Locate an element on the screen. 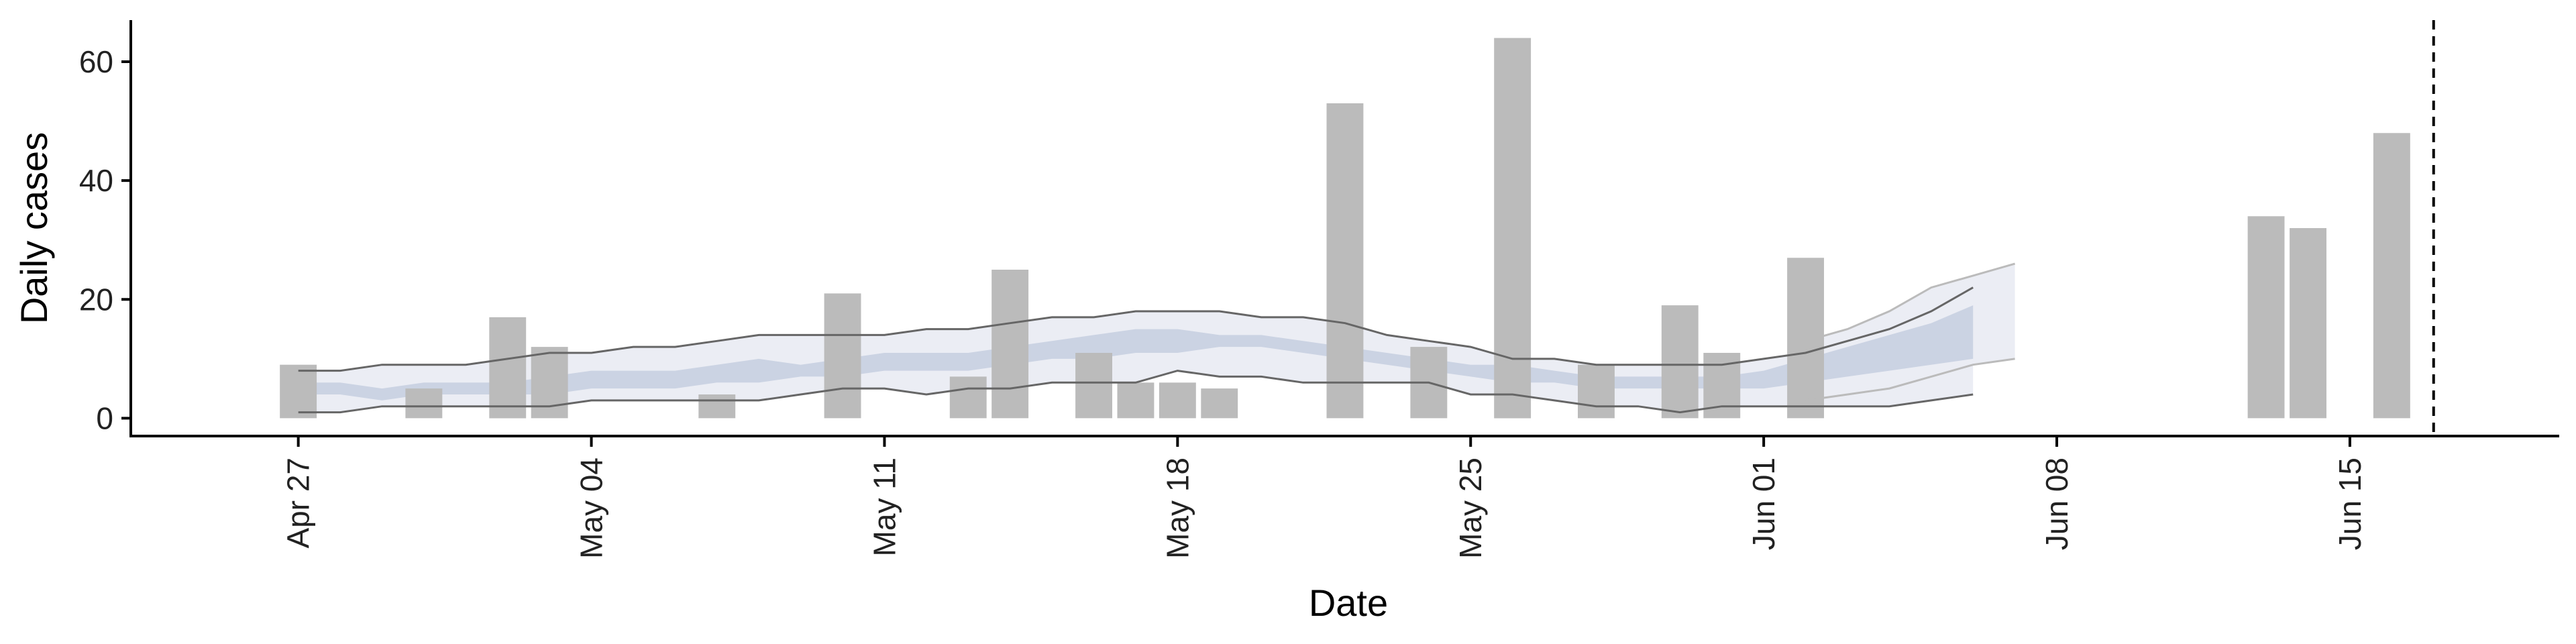 The height and width of the screenshot is (644, 2576). y-tick-labels: 0 20 40 60 is located at coordinates (96, 239).